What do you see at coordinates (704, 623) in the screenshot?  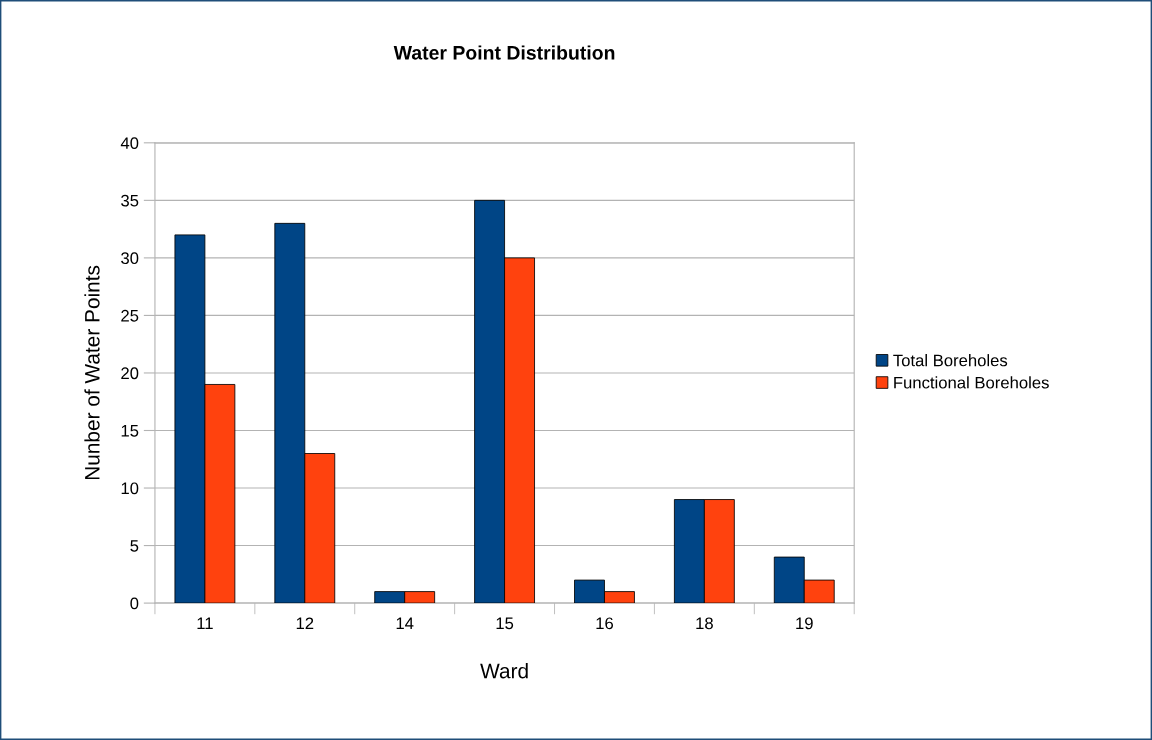 I see `x-tick-label: 18` at bounding box center [704, 623].